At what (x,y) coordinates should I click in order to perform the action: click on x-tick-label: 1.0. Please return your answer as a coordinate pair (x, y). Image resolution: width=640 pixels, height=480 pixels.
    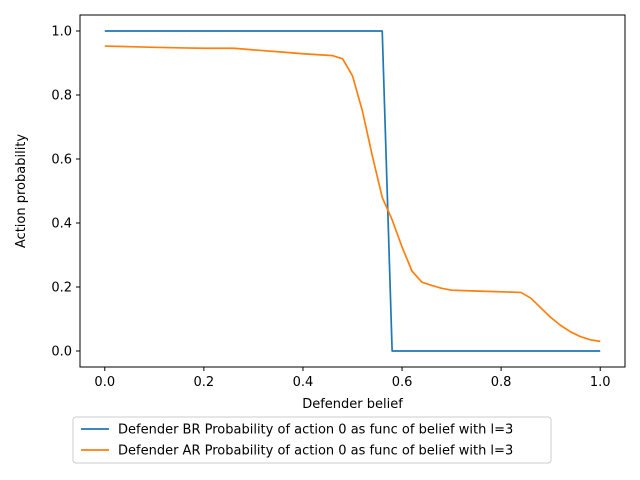
    Looking at the image, I should click on (600, 382).